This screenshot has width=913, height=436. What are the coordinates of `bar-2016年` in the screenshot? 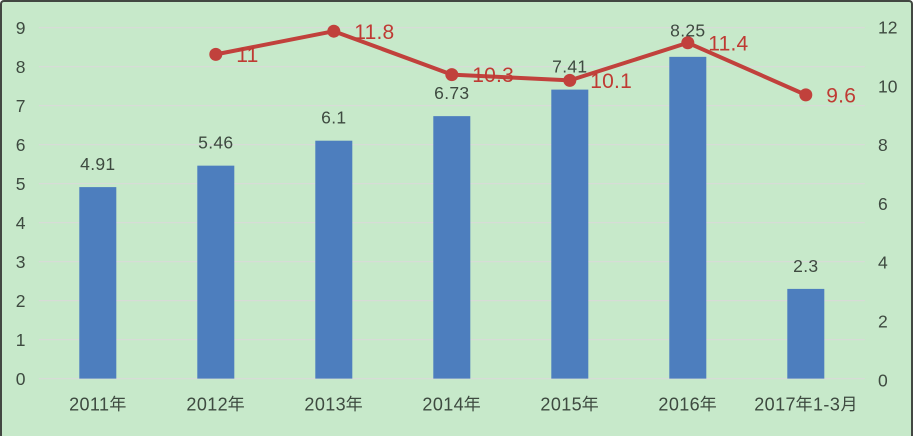 It's located at (688, 217).